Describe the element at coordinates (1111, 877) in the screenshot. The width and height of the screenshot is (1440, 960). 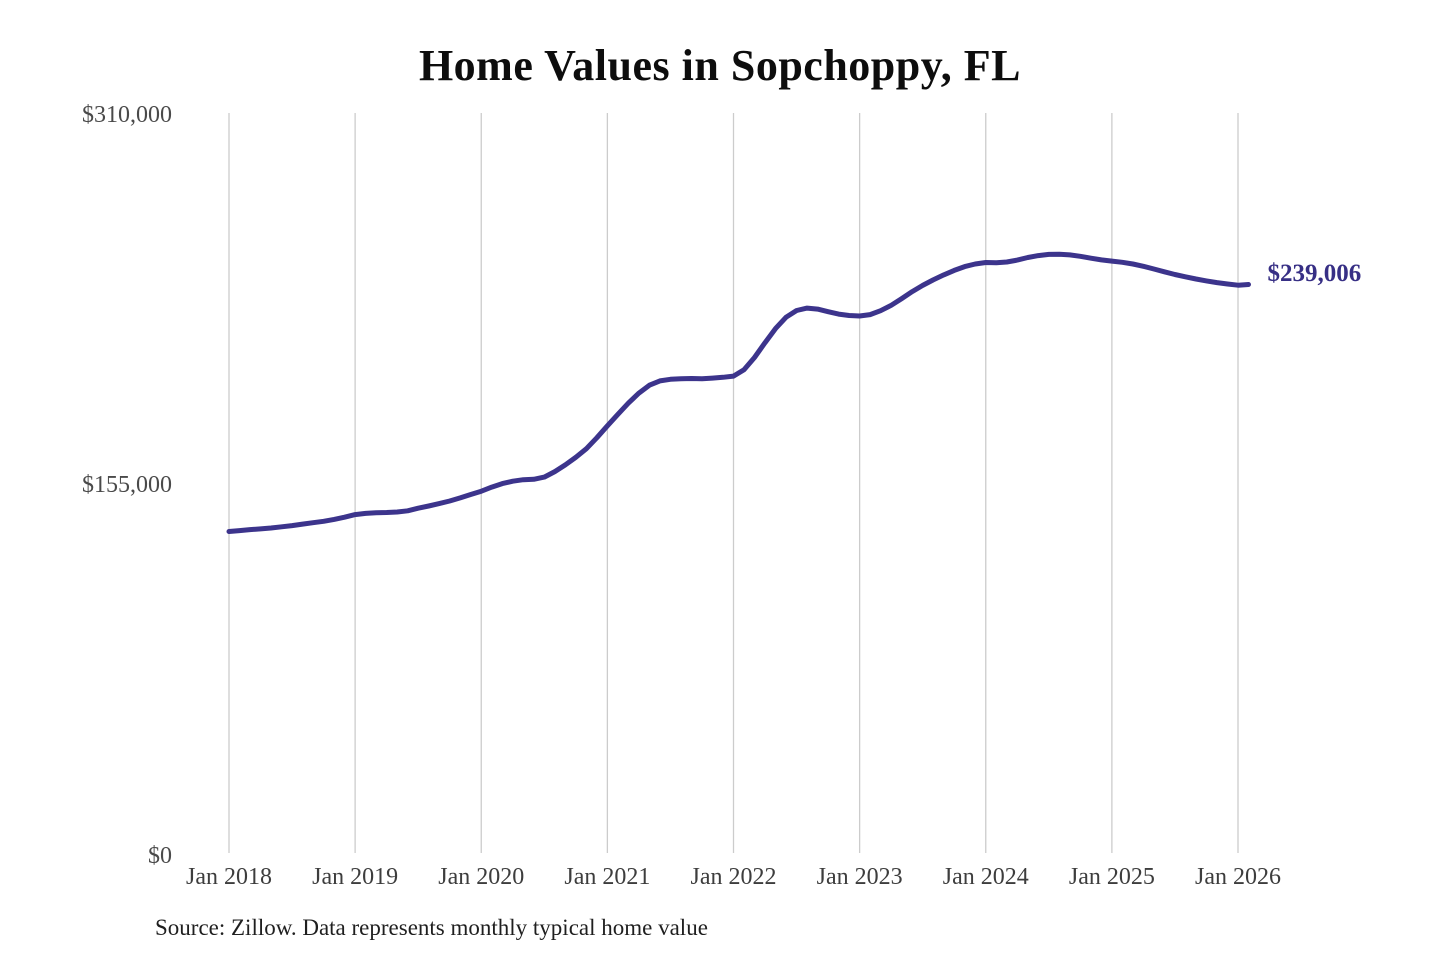
I see `x-axis-tick-jan-2025: Jan 2025` at that location.